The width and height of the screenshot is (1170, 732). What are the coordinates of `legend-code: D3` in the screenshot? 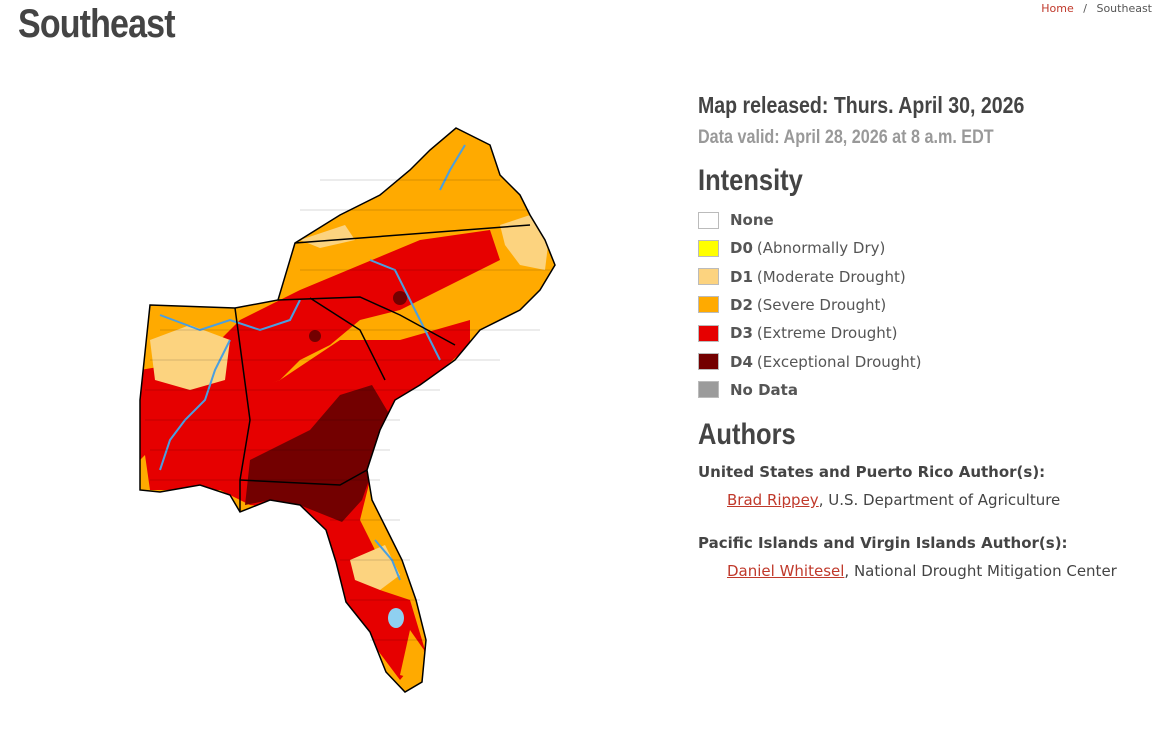 It's located at (741, 333).